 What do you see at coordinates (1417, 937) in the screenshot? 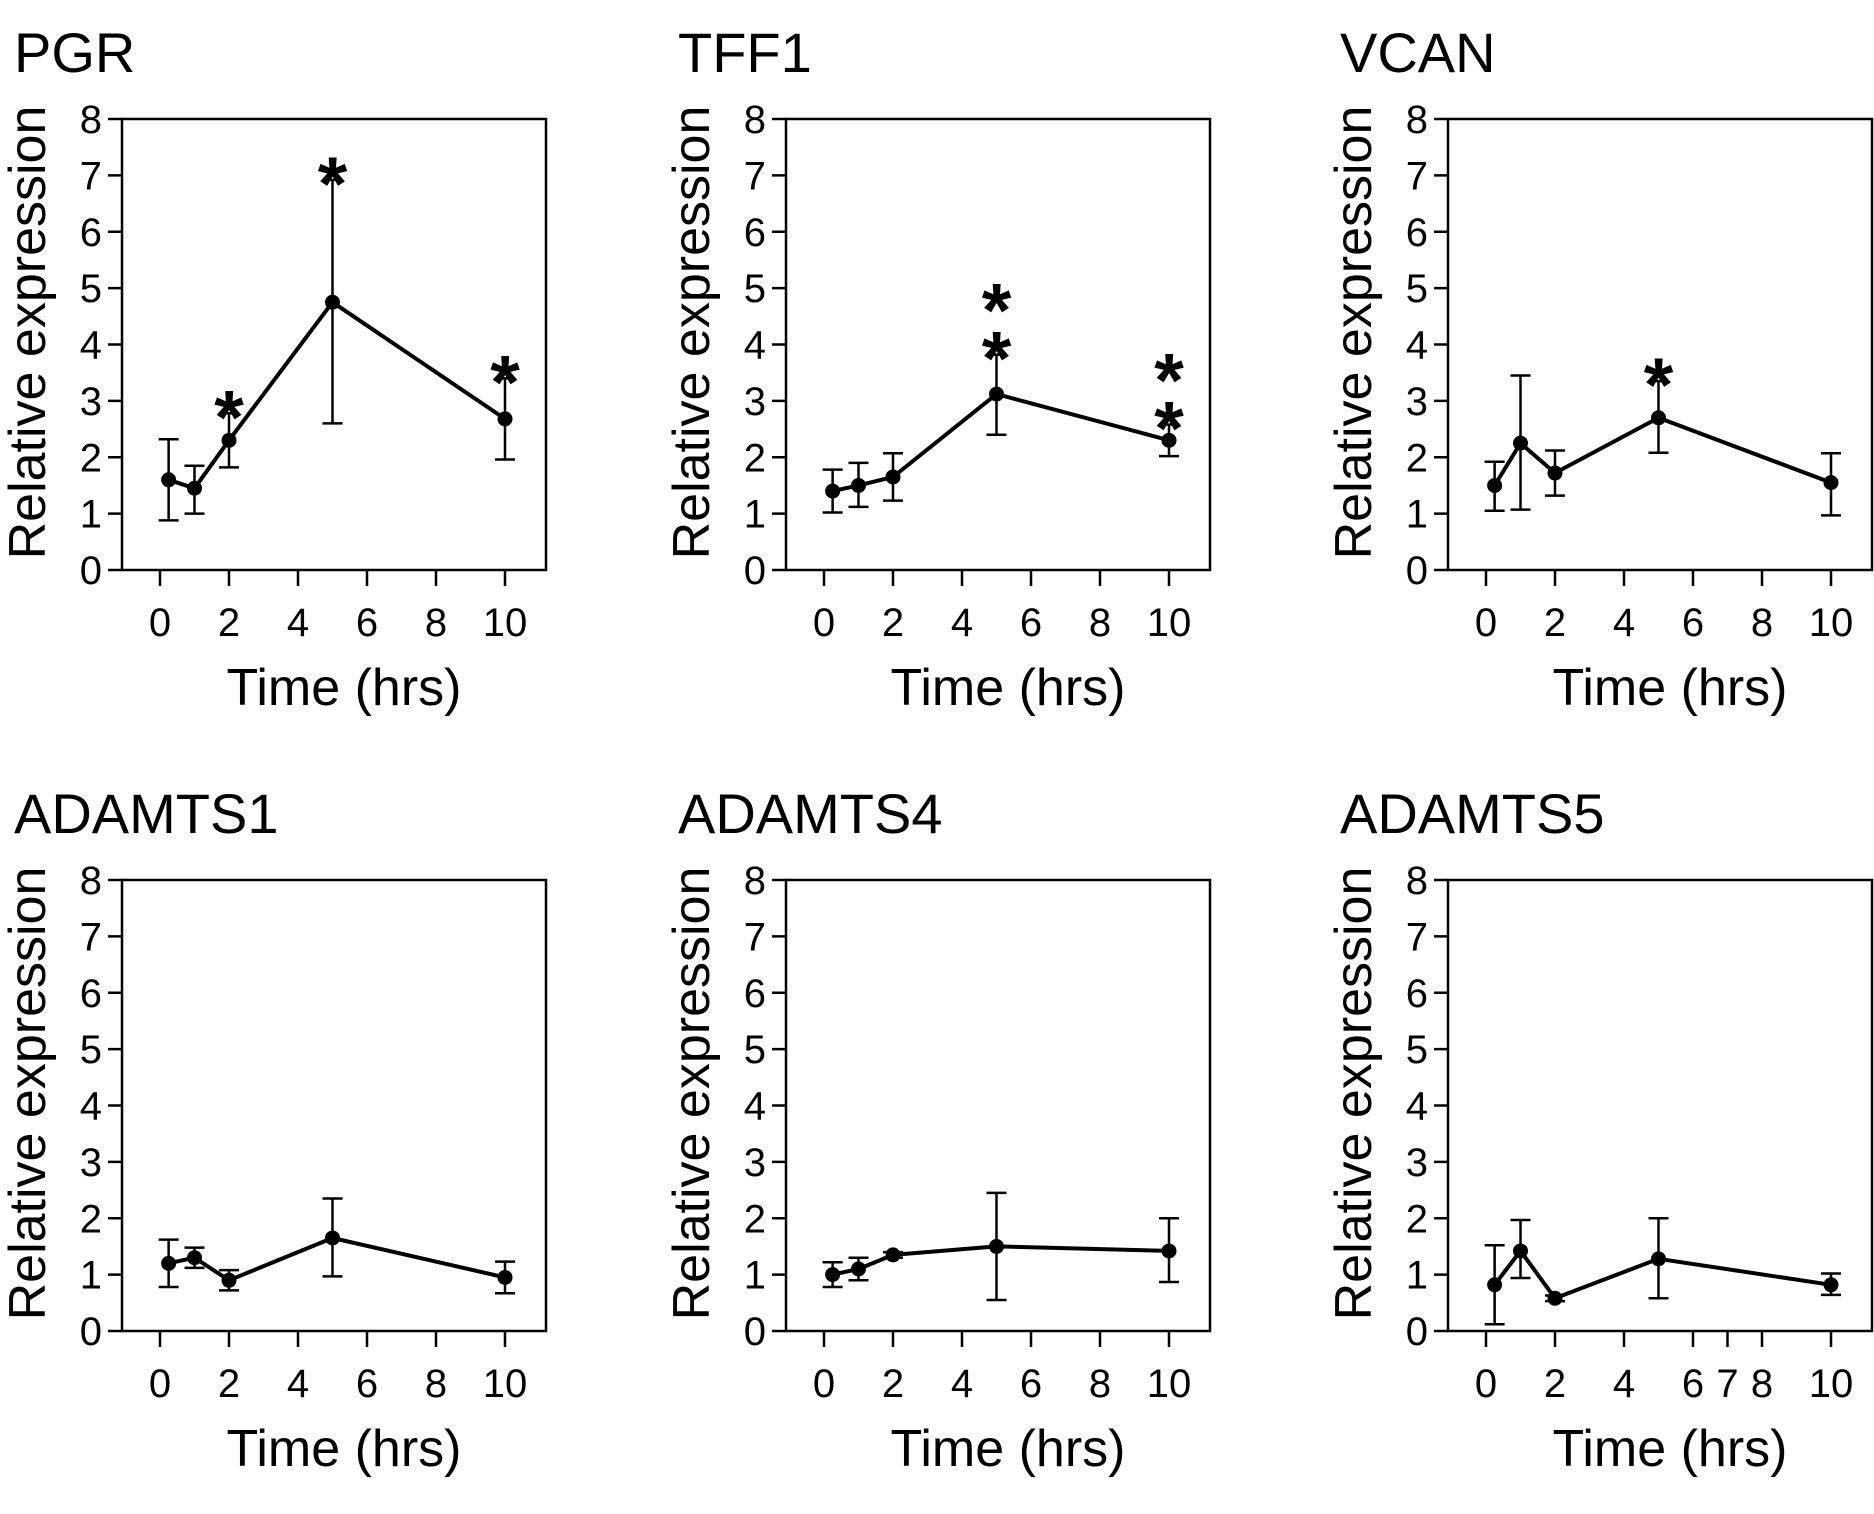
I see `y-tick-label: 7` at bounding box center [1417, 937].